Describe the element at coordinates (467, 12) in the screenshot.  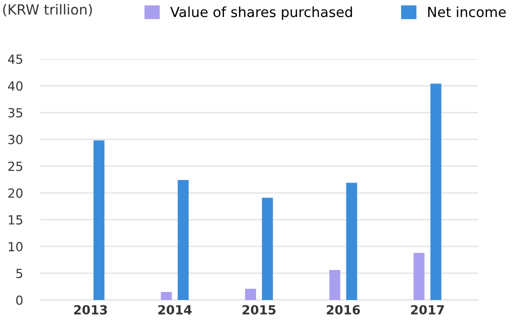
I see `legend-label: Net income` at that location.